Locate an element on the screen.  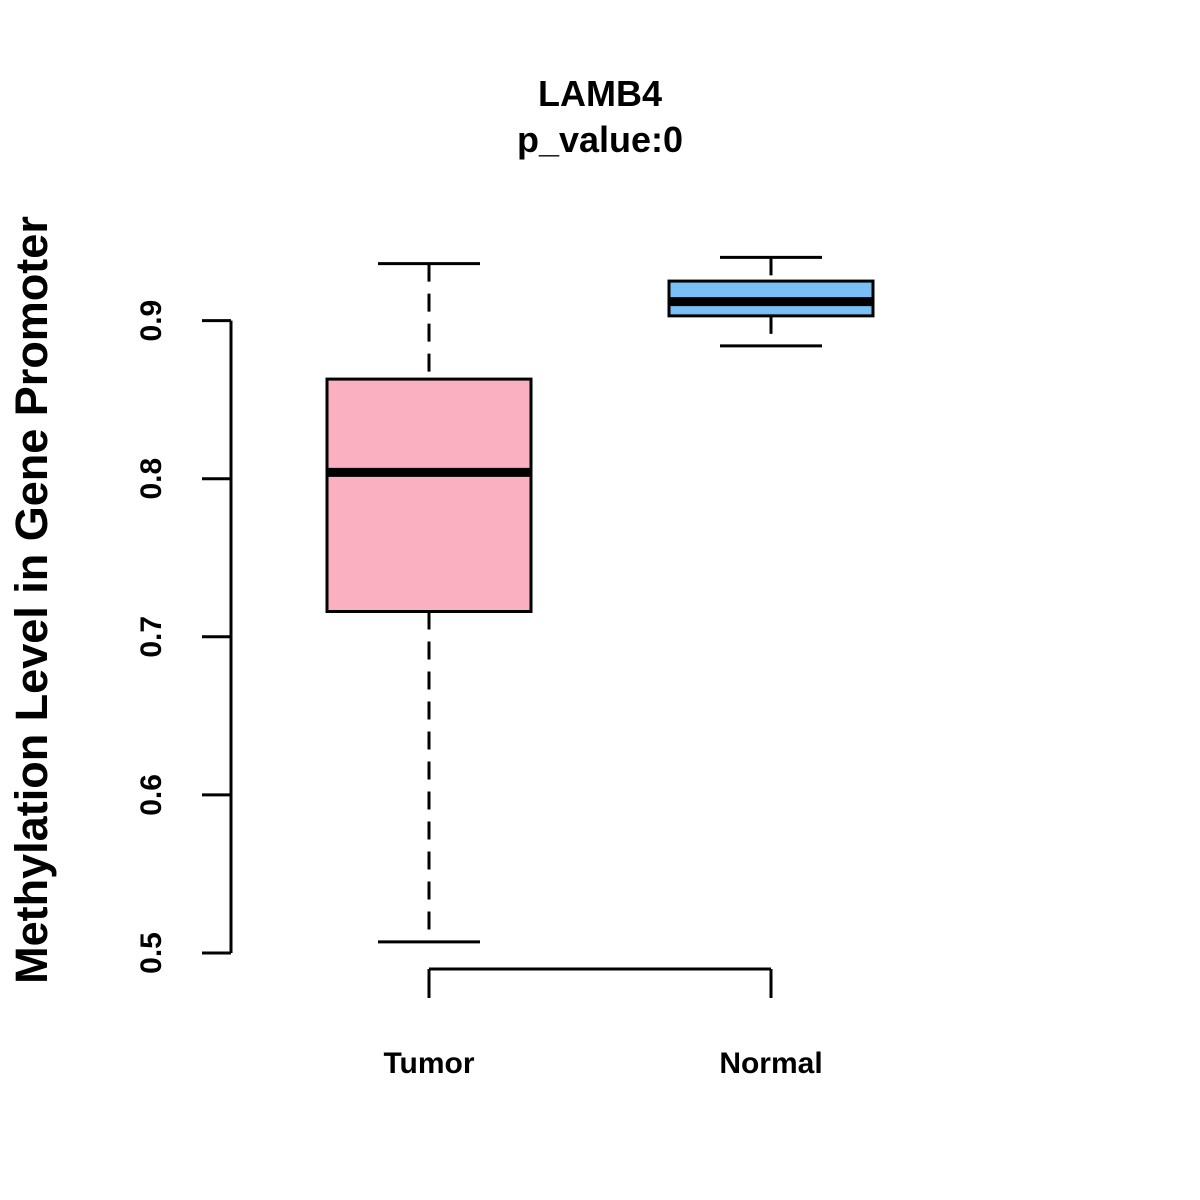
box-body is located at coordinates (429, 495).